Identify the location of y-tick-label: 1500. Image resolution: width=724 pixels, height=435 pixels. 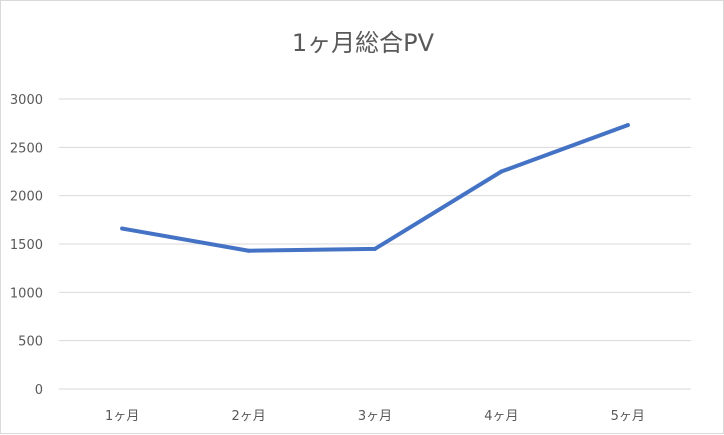
(26, 245).